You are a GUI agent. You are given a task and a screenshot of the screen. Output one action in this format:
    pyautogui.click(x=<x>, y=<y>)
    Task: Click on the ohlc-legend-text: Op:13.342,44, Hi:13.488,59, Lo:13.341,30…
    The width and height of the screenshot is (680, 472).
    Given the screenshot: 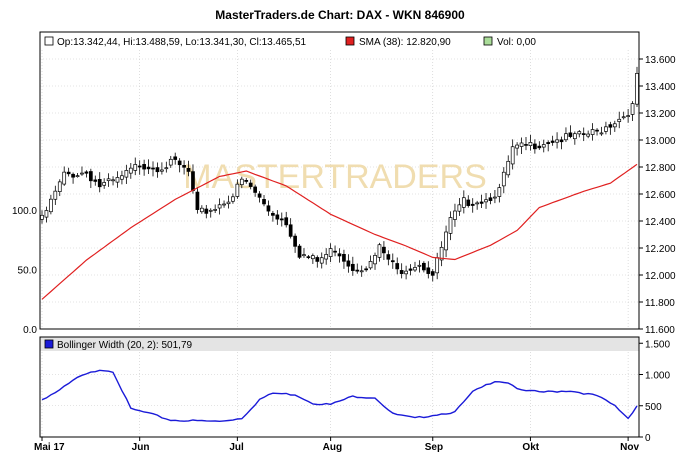 What is the action you would take?
    pyautogui.click(x=182, y=42)
    